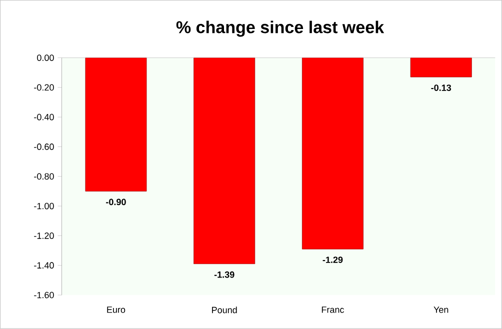 This screenshot has width=502, height=329. What do you see at coordinates (280, 28) in the screenshot?
I see `chart-title: % change since last week` at bounding box center [280, 28].